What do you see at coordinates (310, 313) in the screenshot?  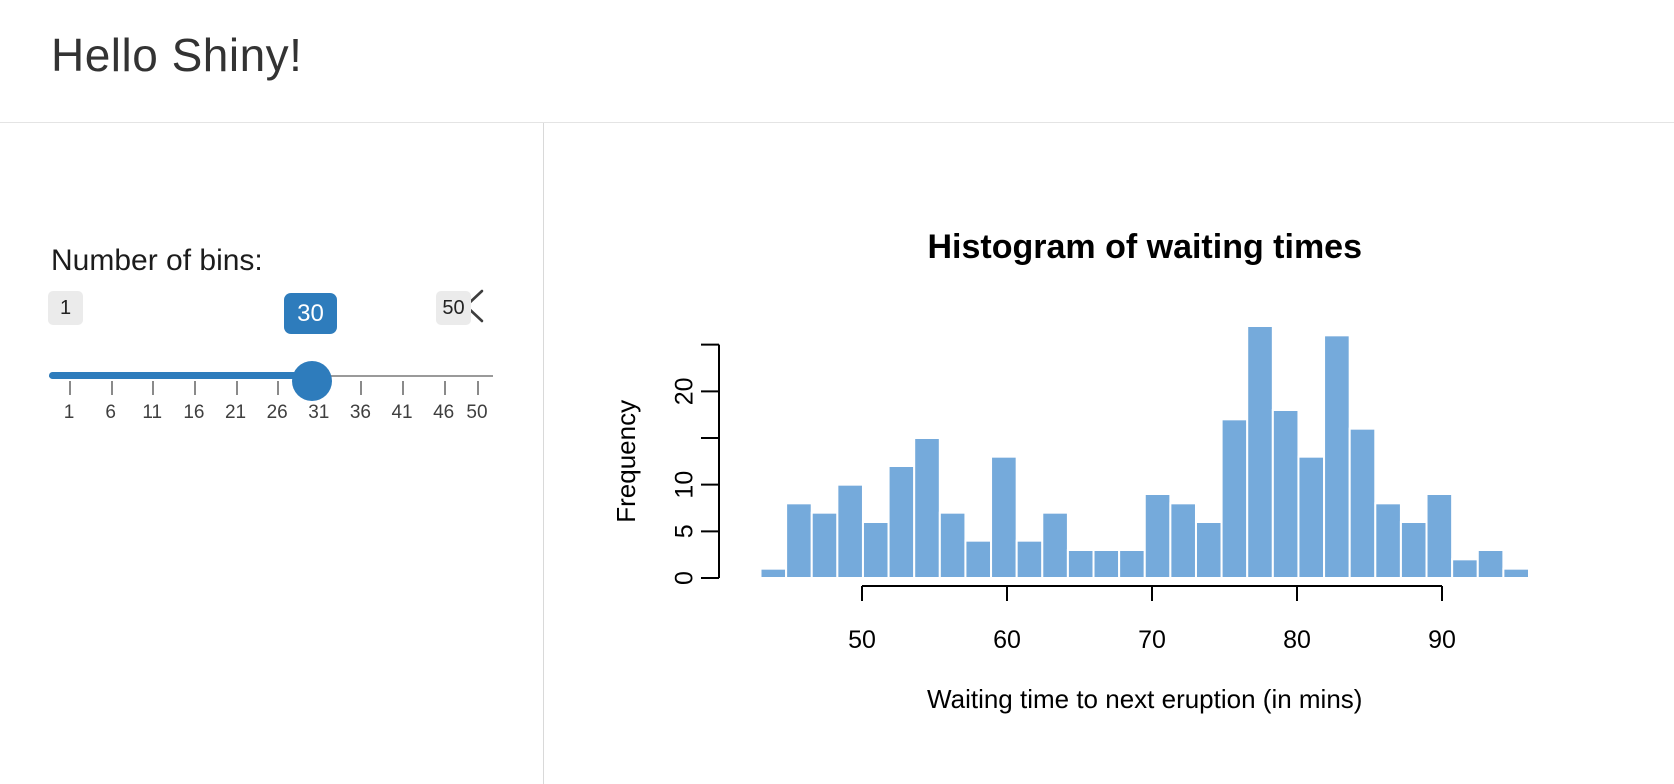 I see `slider-value-badge: 30` at bounding box center [310, 313].